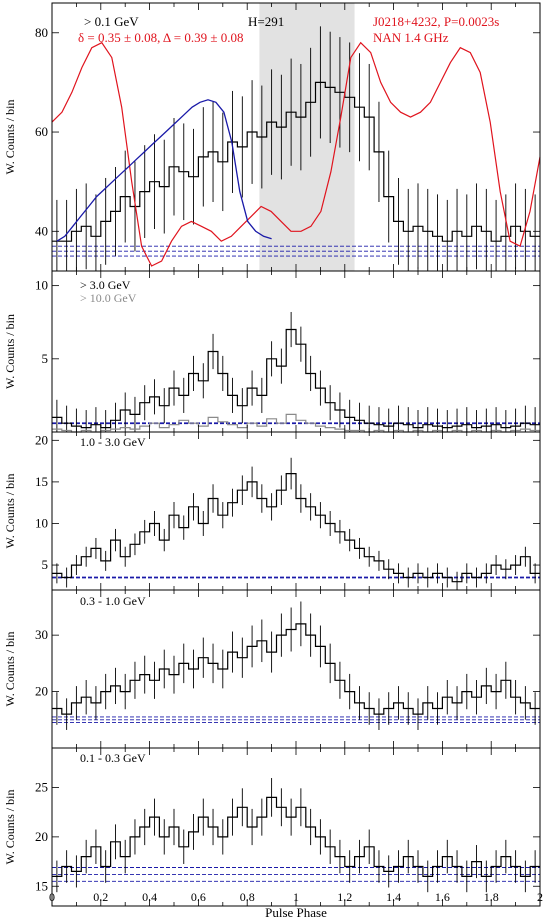 This screenshot has height=922, width=546. I want to click on x-tick-label: 1.8, so click(491, 897).